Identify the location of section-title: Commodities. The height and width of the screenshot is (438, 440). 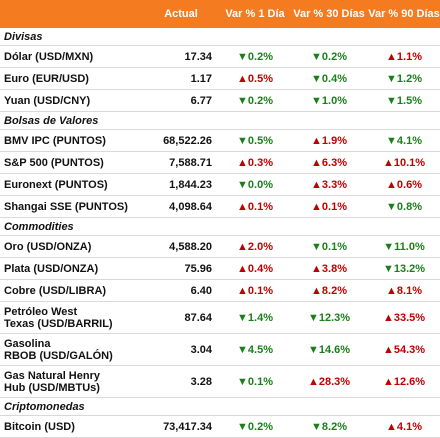
(220, 227).